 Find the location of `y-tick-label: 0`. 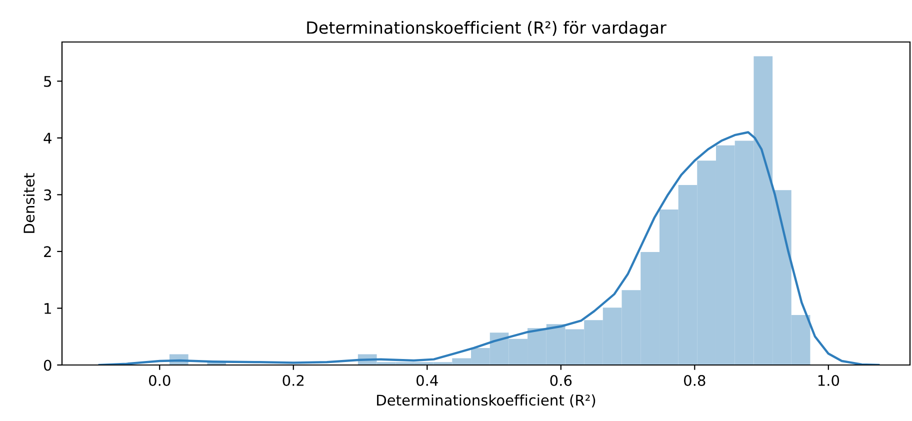

y-tick-label: 0 is located at coordinates (48, 365).